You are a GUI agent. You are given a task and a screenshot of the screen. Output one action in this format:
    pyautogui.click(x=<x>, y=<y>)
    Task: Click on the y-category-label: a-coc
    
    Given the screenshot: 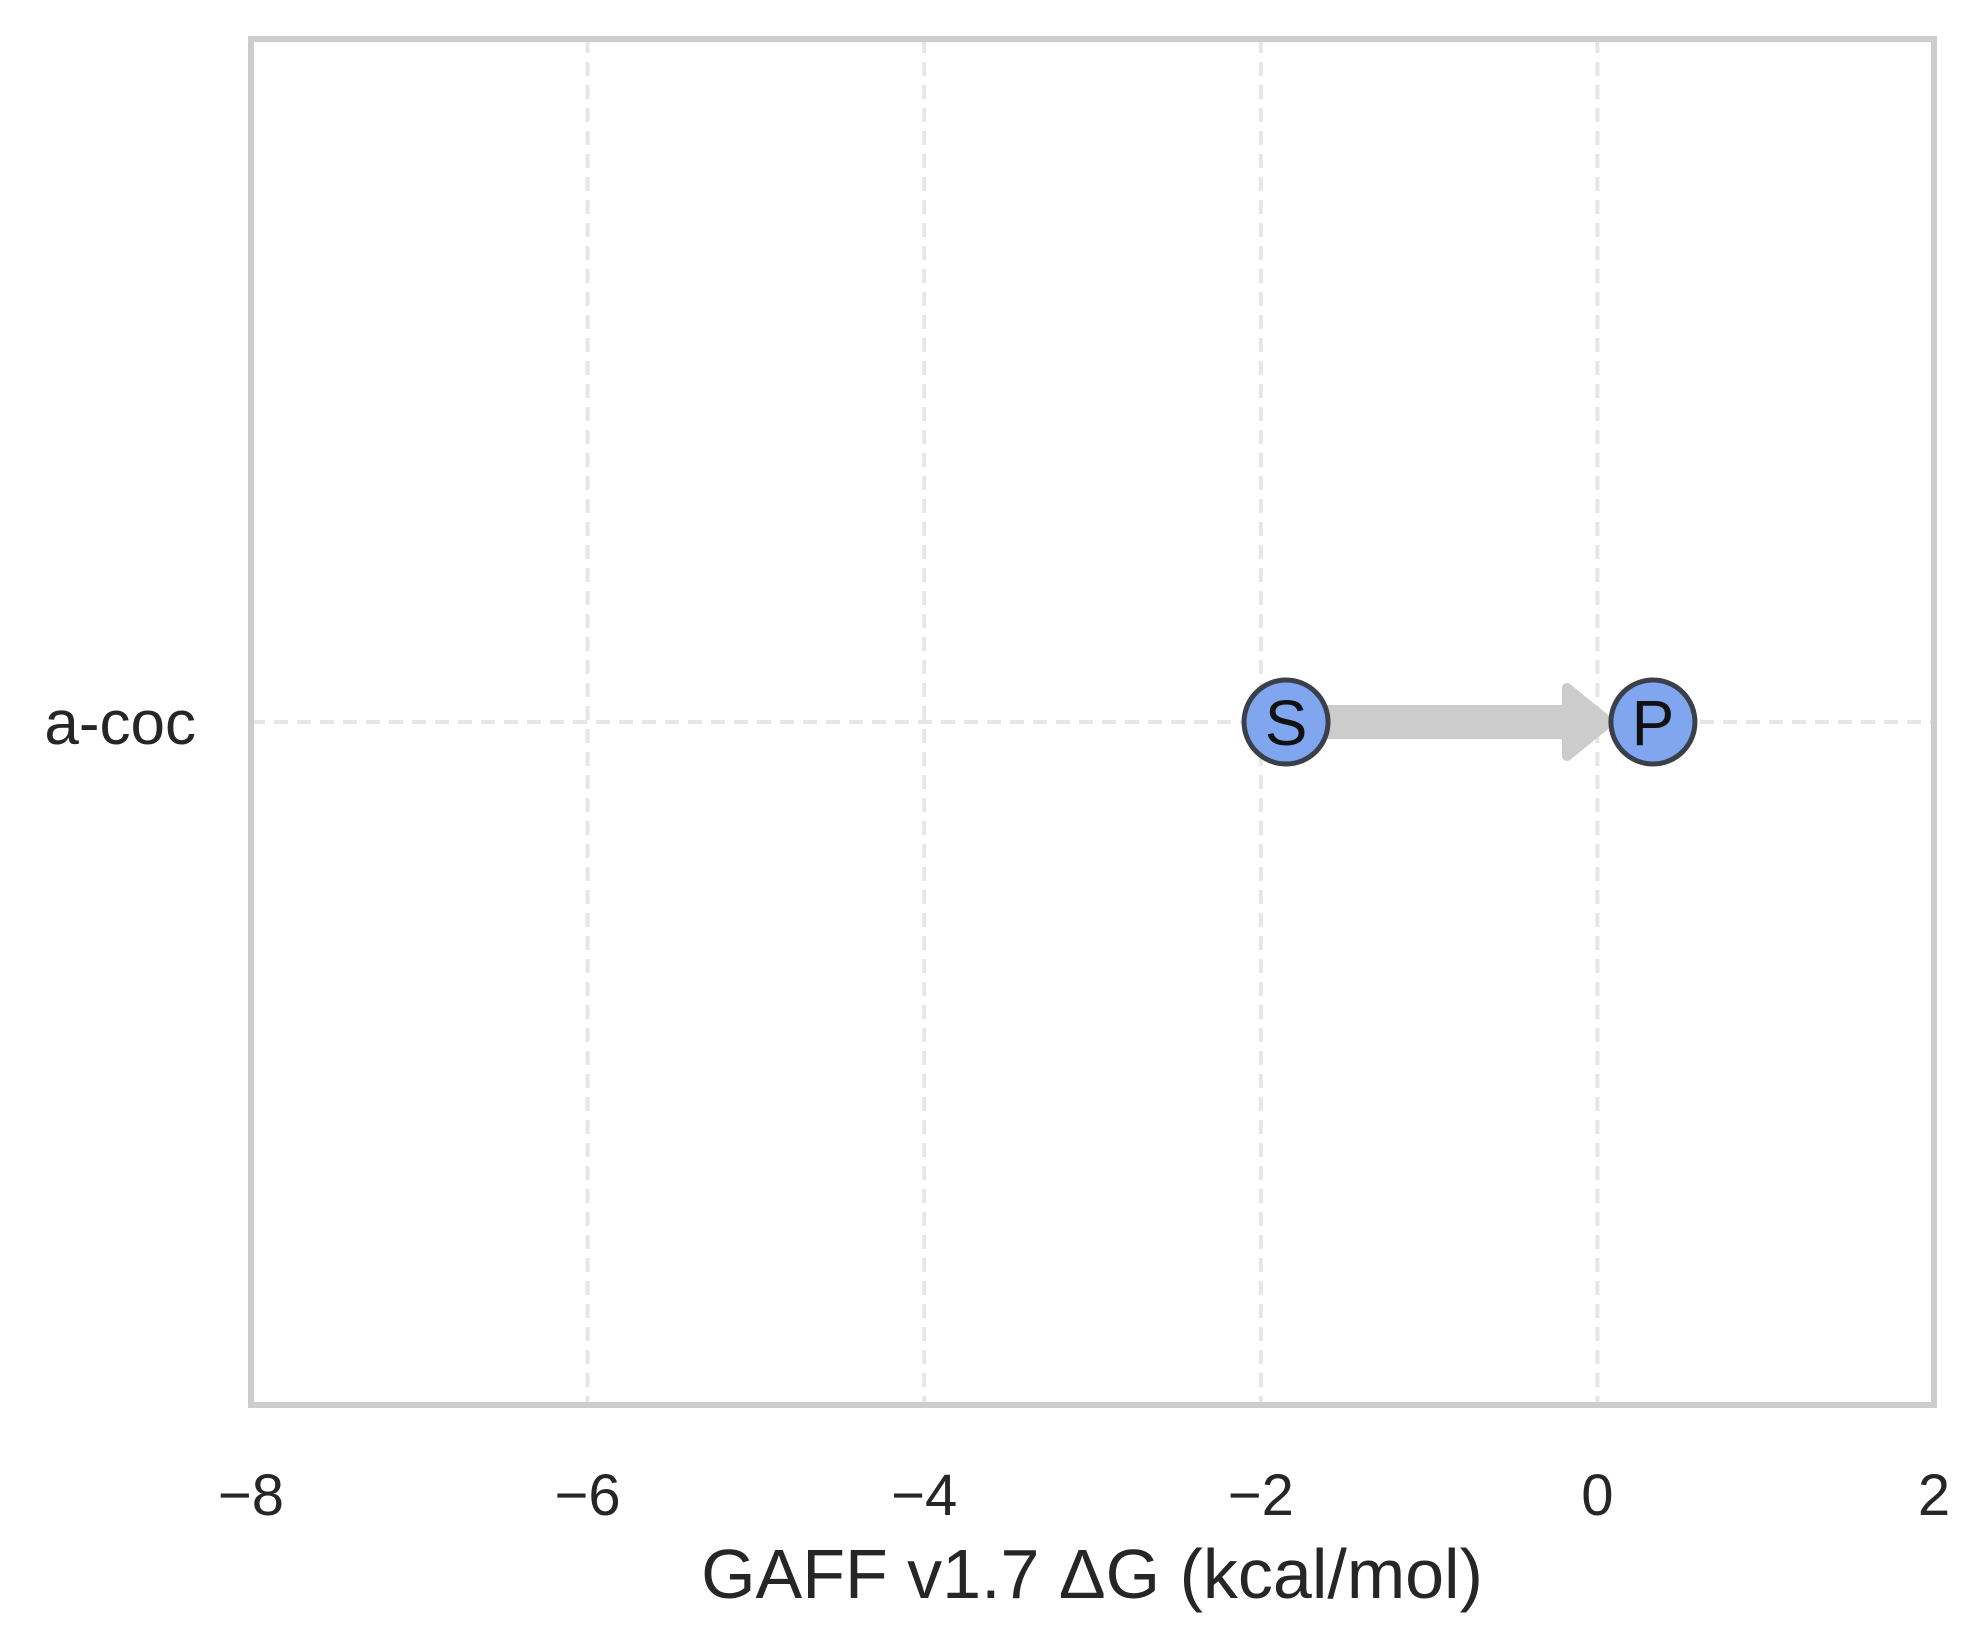 What is the action you would take?
    pyautogui.click(x=120, y=723)
    